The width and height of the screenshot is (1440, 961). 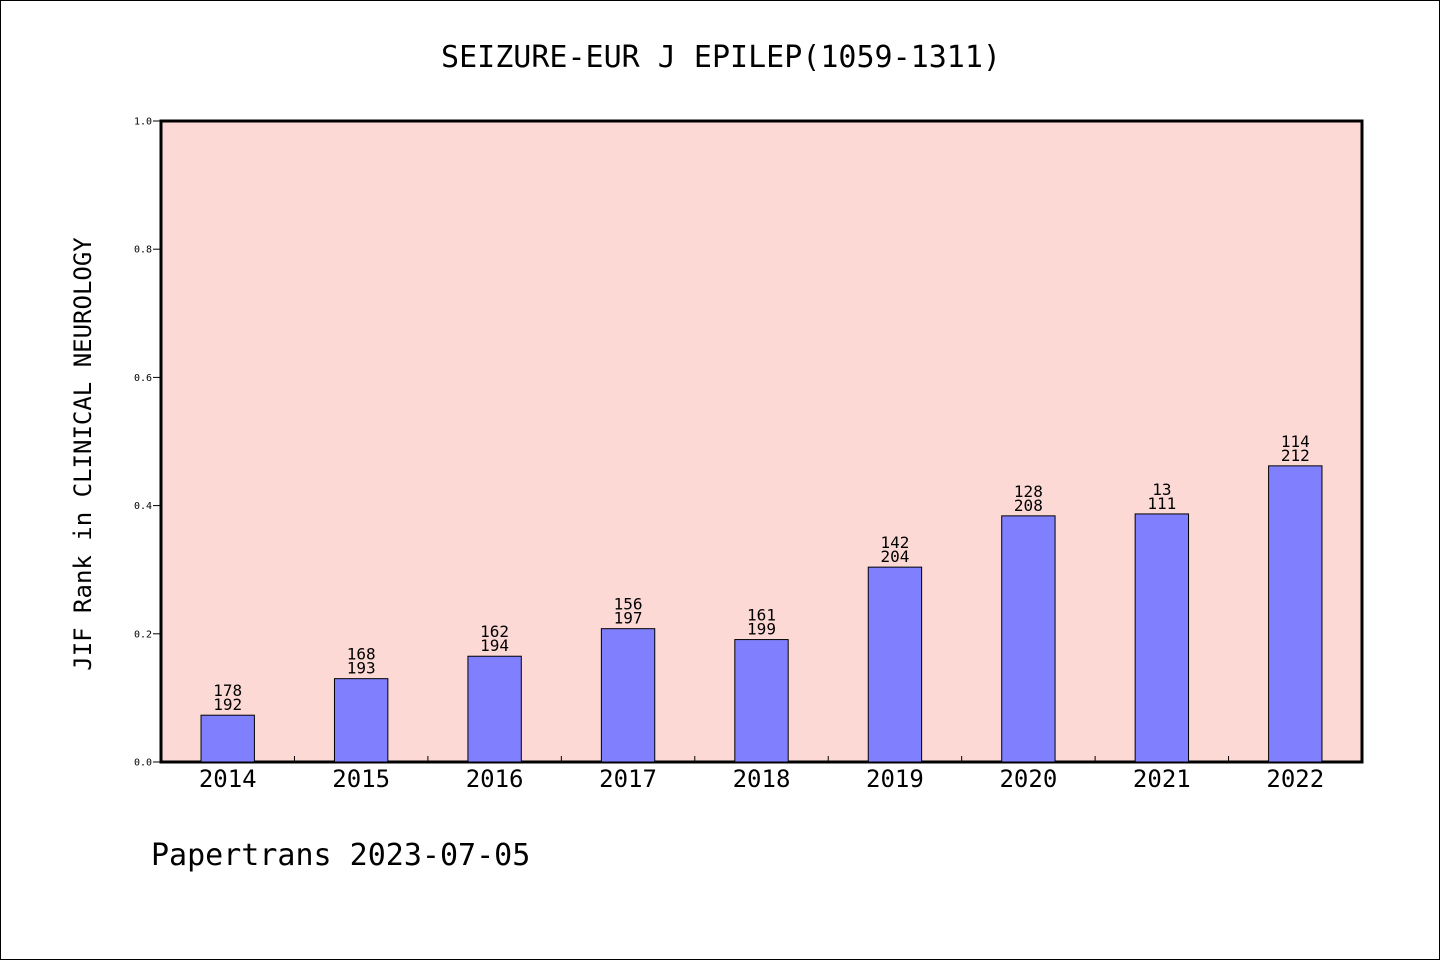 What do you see at coordinates (143, 122) in the screenshot?
I see `y-tick-label: 1.0` at bounding box center [143, 122].